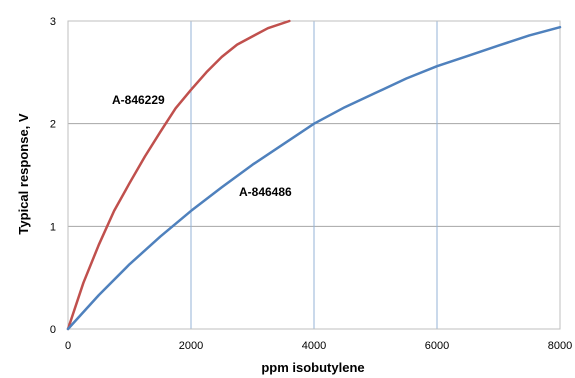 Image resolution: width=575 pixels, height=378 pixels. I want to click on x-tick-label: 6000, so click(437, 346).